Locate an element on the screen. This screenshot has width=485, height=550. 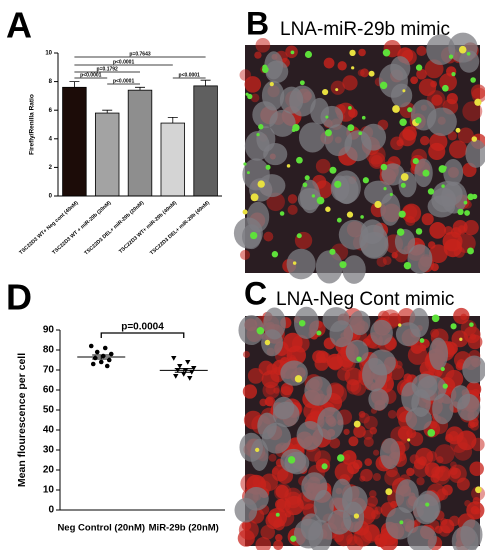
panel-letter: B is located at coordinates (257, 23).